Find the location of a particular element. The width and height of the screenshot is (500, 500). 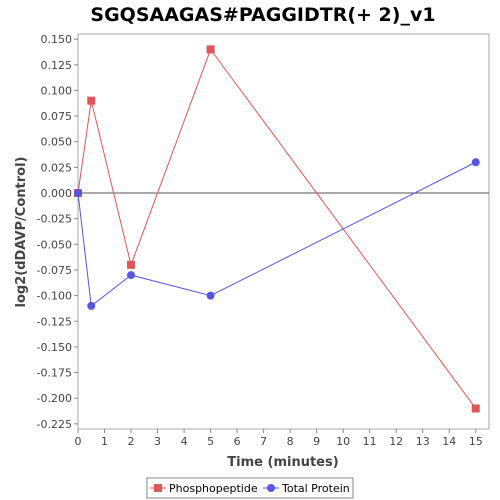

legend-marker-total-protein is located at coordinates (271, 488).